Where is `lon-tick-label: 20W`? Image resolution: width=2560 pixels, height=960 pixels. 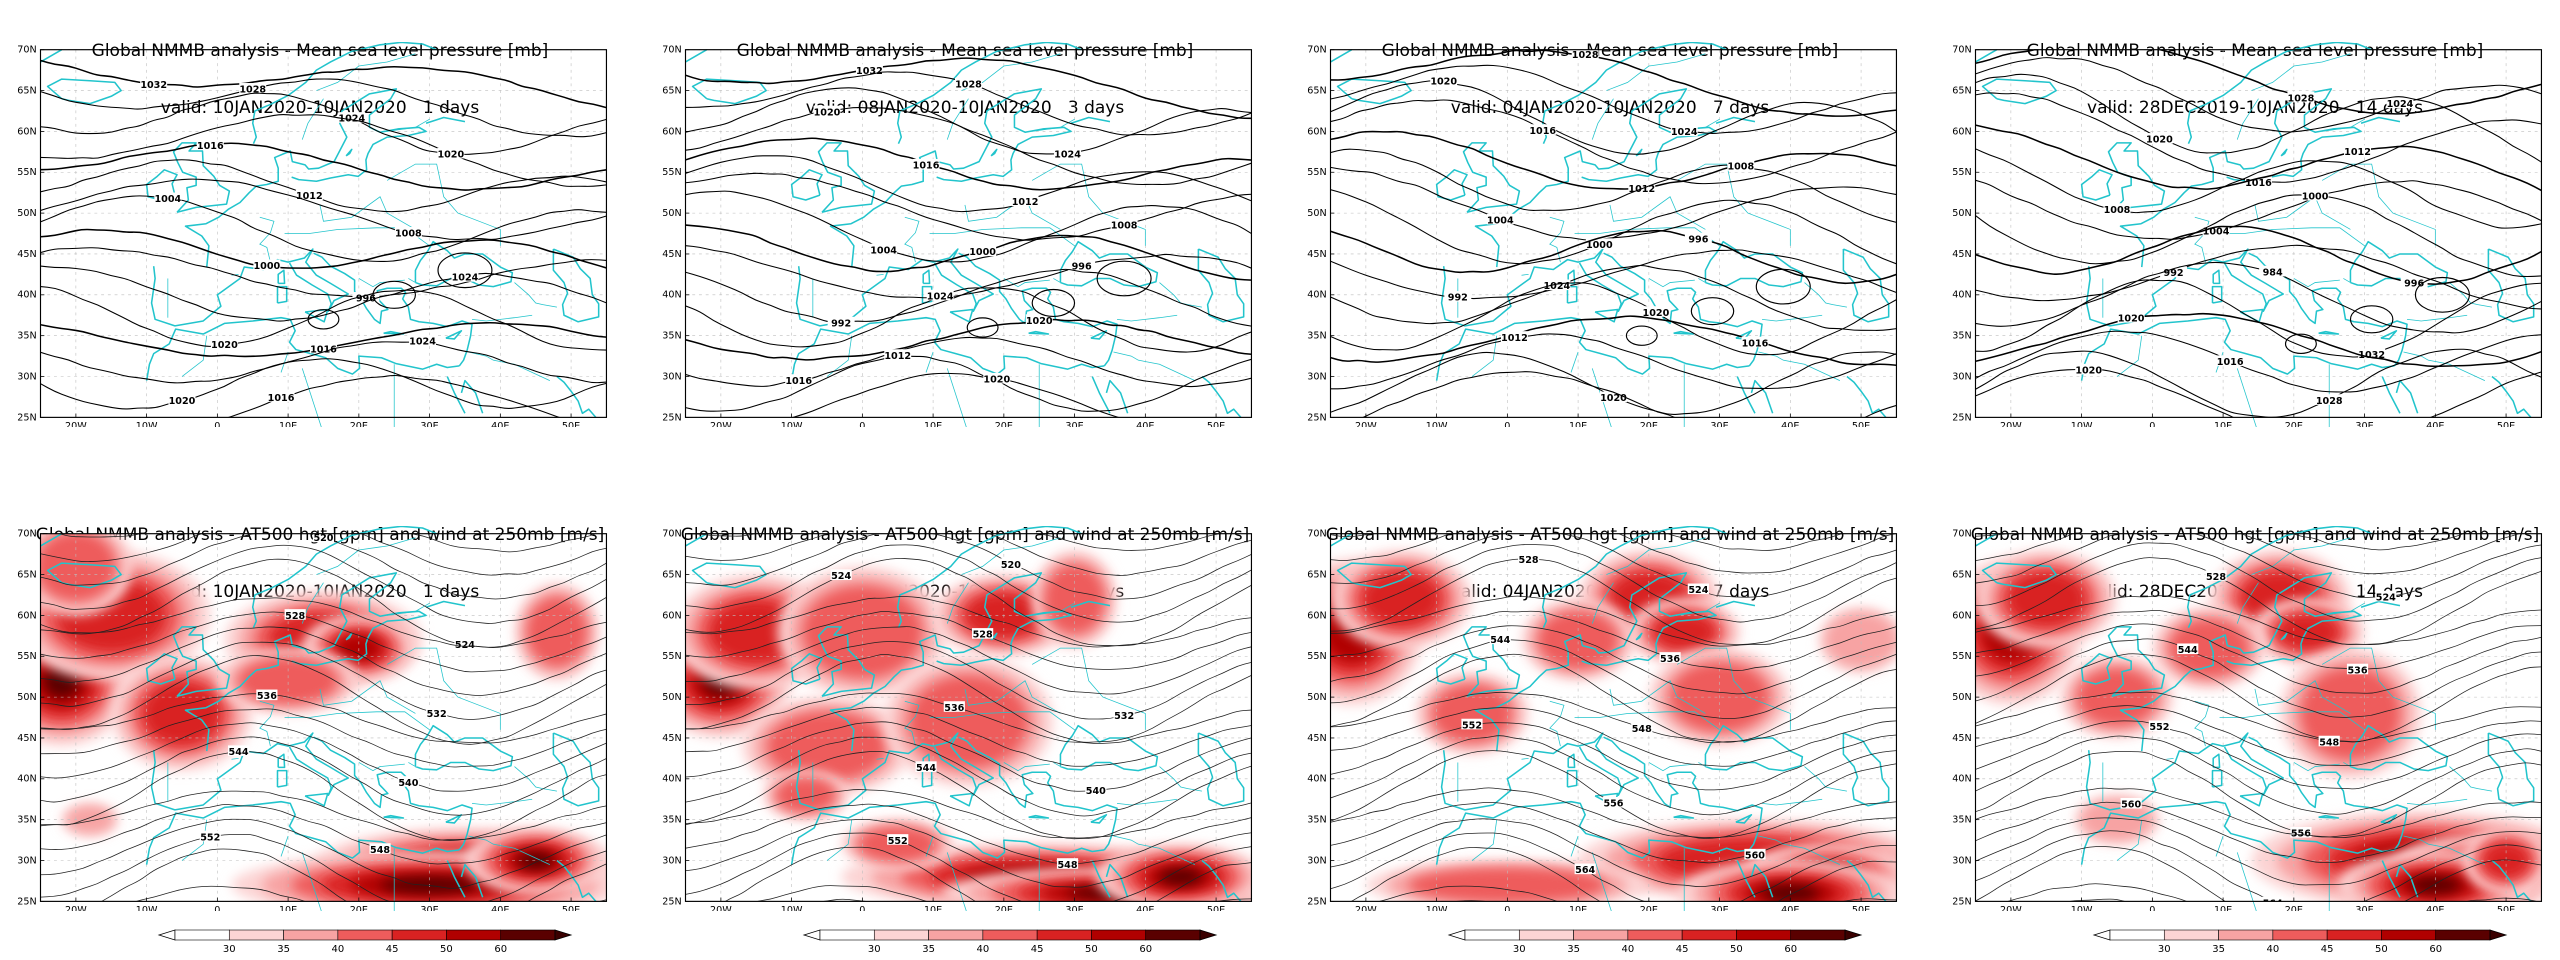
lon-tick-label: 20W is located at coordinates (1366, 908).